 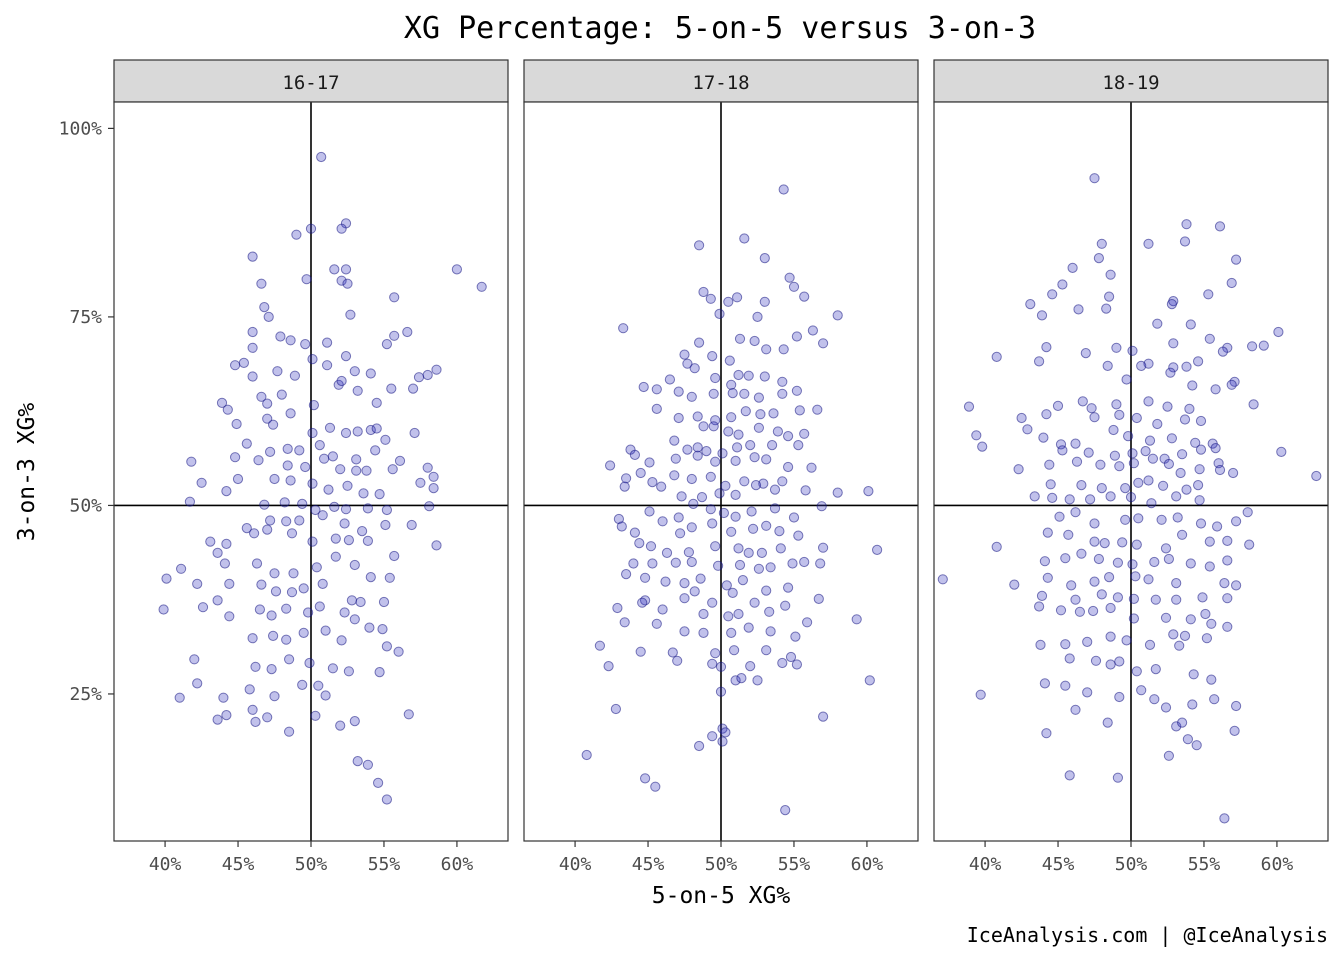 What do you see at coordinates (311, 81) in the screenshot?
I see `strip-background` at bounding box center [311, 81].